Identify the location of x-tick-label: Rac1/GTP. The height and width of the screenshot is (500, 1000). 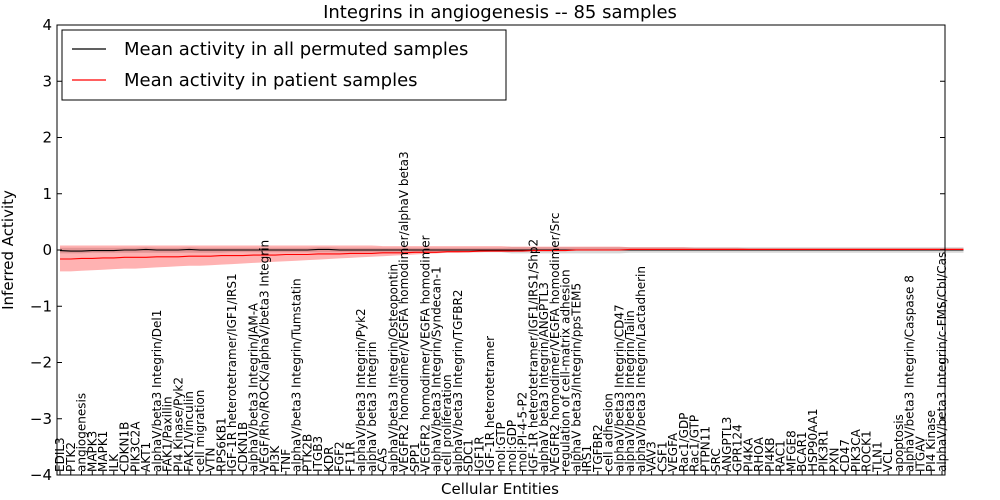
(695, 443).